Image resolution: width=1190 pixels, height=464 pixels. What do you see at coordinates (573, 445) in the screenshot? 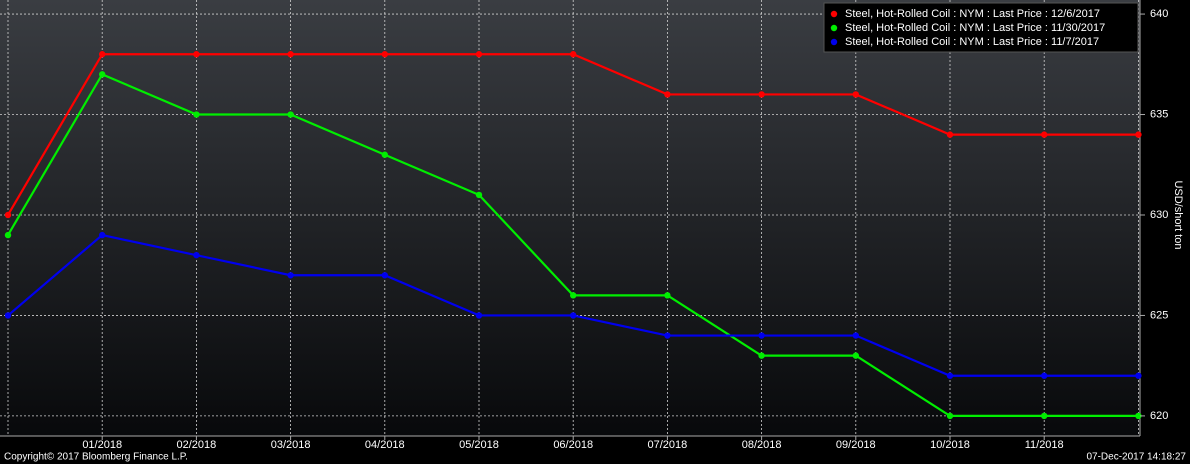
I see `x-tick-label: 06/2018` at bounding box center [573, 445].